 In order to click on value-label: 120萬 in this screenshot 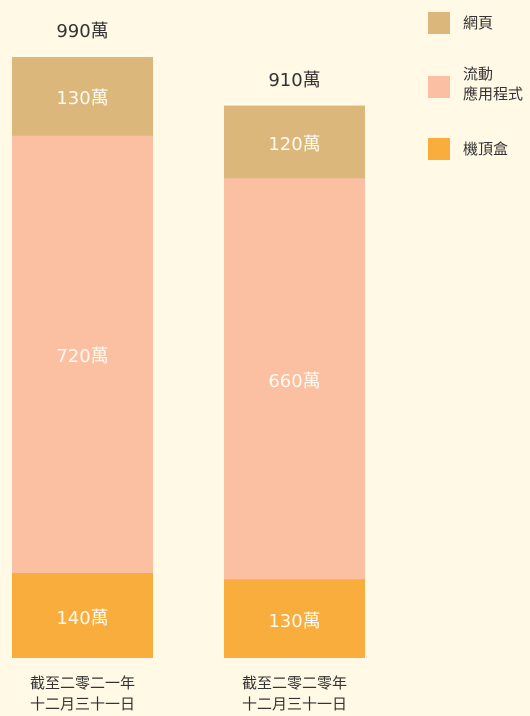, I will do `click(294, 144)`.